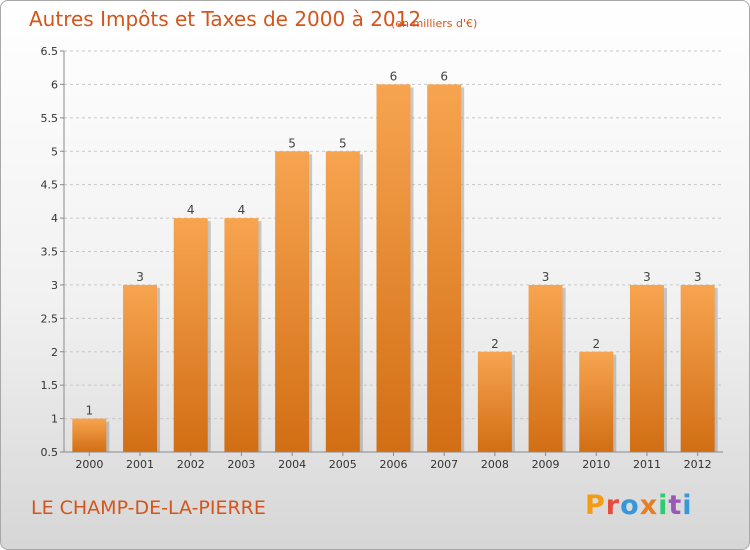 The height and width of the screenshot is (550, 750). Describe the element at coordinates (50, 452) in the screenshot. I see `y-tick-label: 0.5` at that location.